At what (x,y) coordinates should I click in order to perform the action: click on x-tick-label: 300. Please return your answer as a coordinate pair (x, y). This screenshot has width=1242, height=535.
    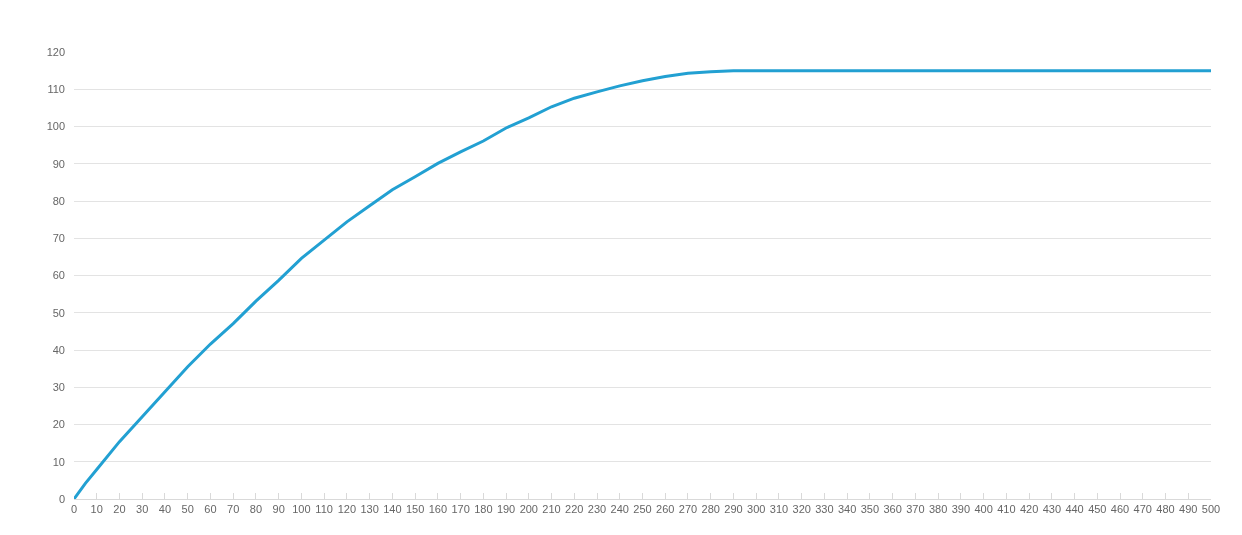
    Looking at the image, I should click on (756, 509).